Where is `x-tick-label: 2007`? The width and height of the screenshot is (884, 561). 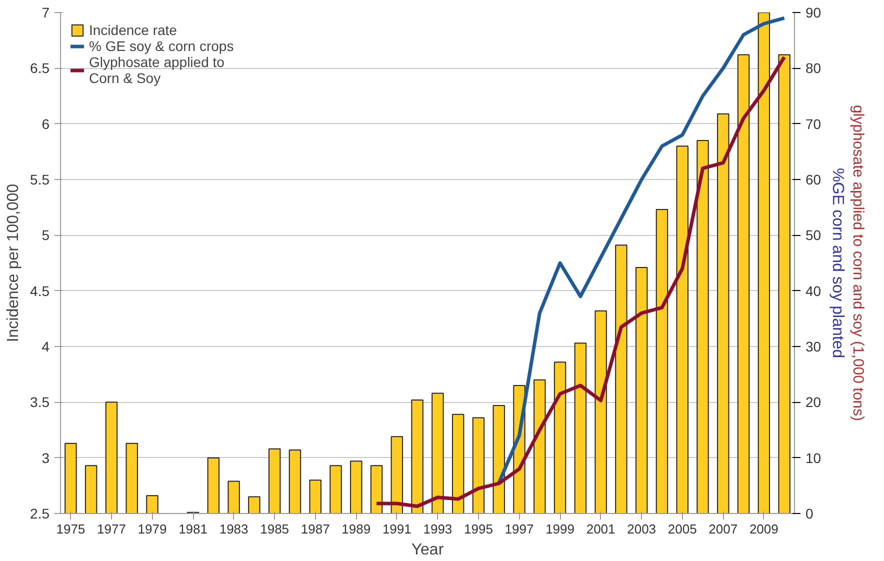
x-tick-label: 2007 is located at coordinates (723, 529).